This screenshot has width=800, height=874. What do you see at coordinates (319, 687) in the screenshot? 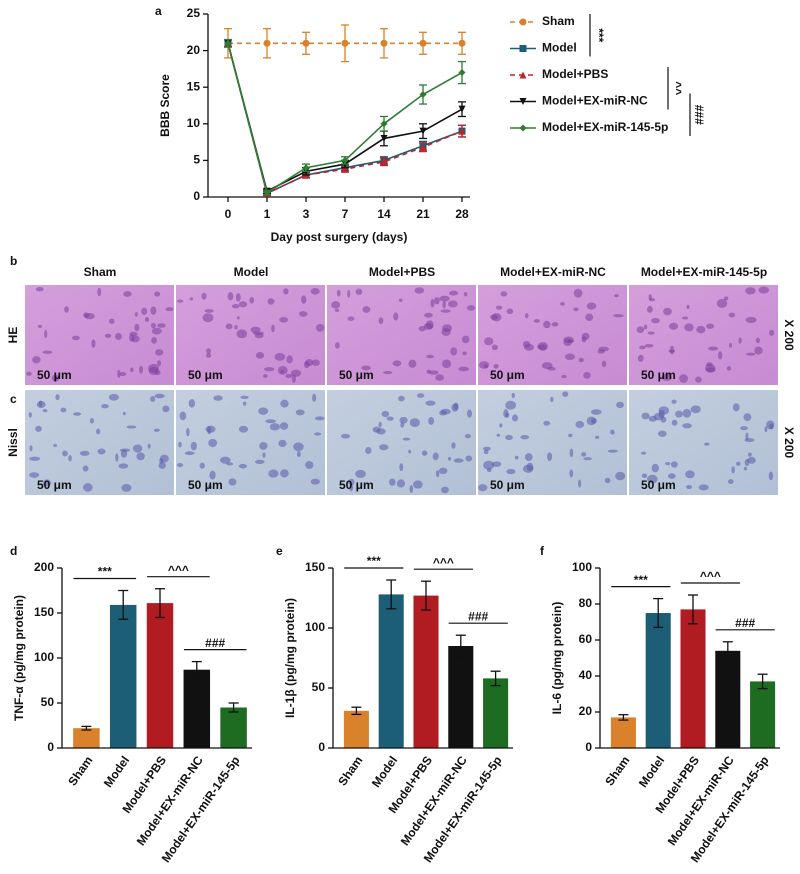
I see `y-tick-label: 50` at bounding box center [319, 687].